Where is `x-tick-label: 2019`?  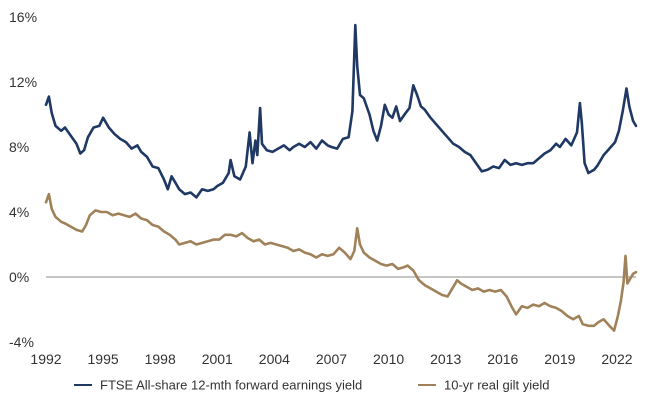 x-tick-label: 2019 is located at coordinates (559, 359).